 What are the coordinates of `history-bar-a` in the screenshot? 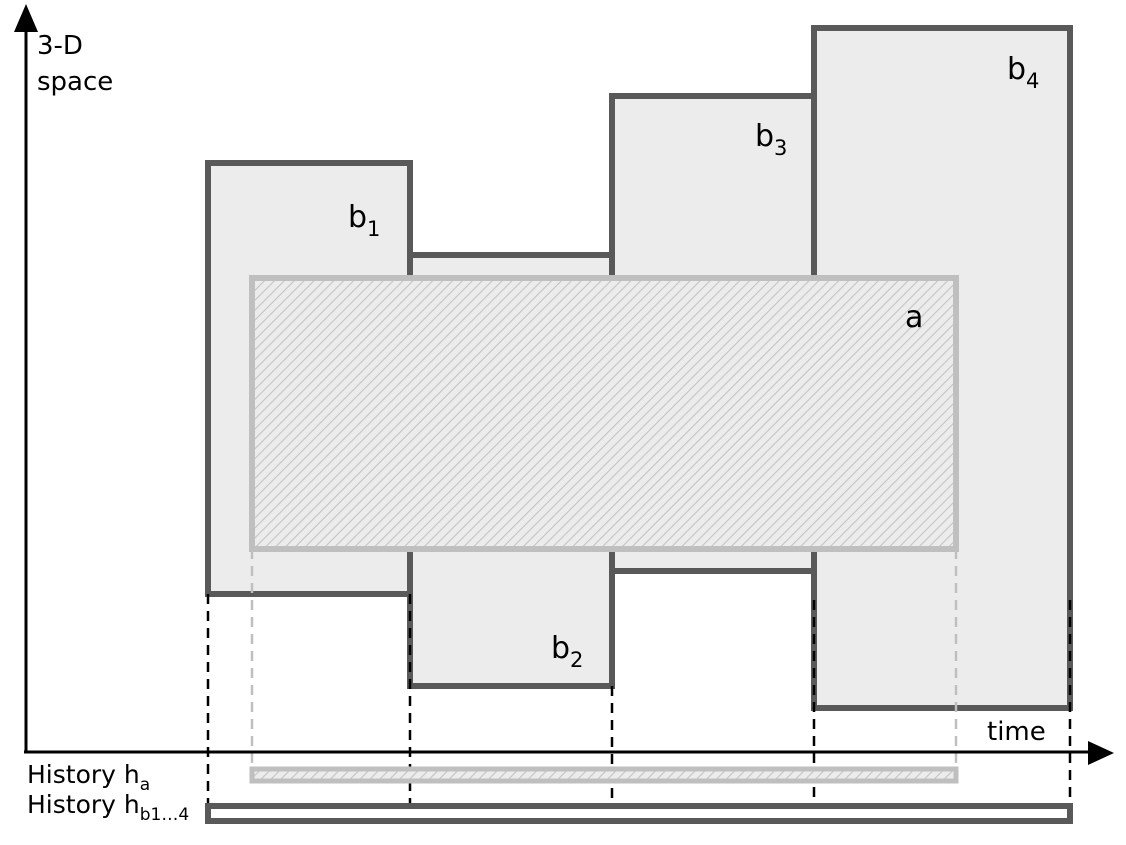 It's located at (604, 775).